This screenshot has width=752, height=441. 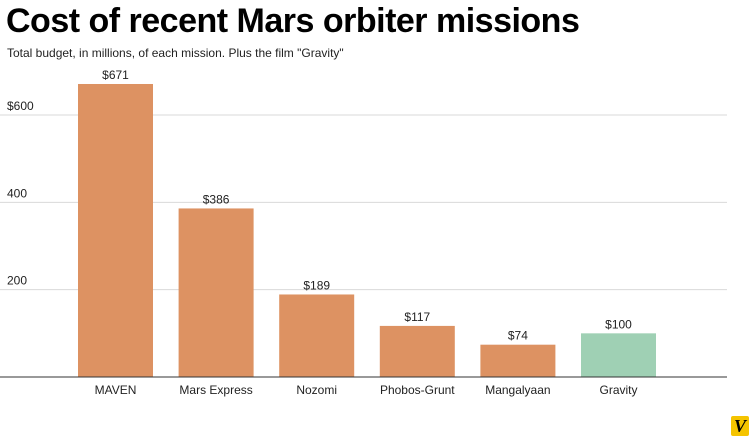 I want to click on y-tick-label-600: $600, so click(x=20, y=106).